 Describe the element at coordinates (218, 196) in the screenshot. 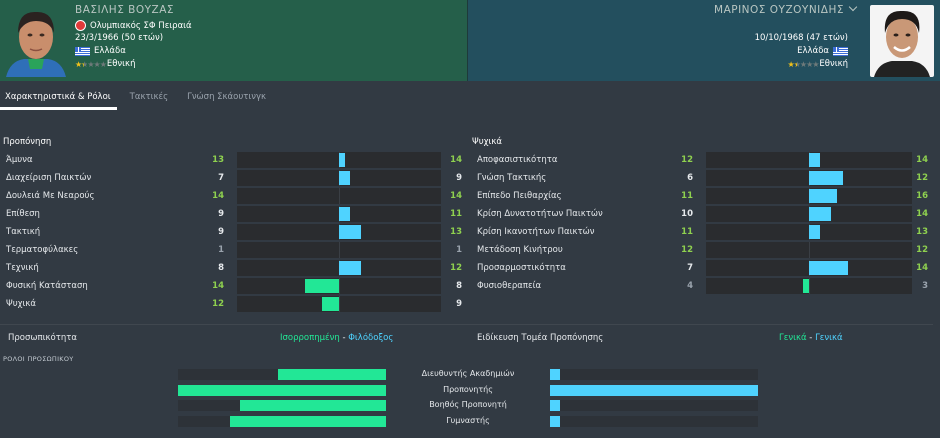

I see `left-value: 14` at that location.